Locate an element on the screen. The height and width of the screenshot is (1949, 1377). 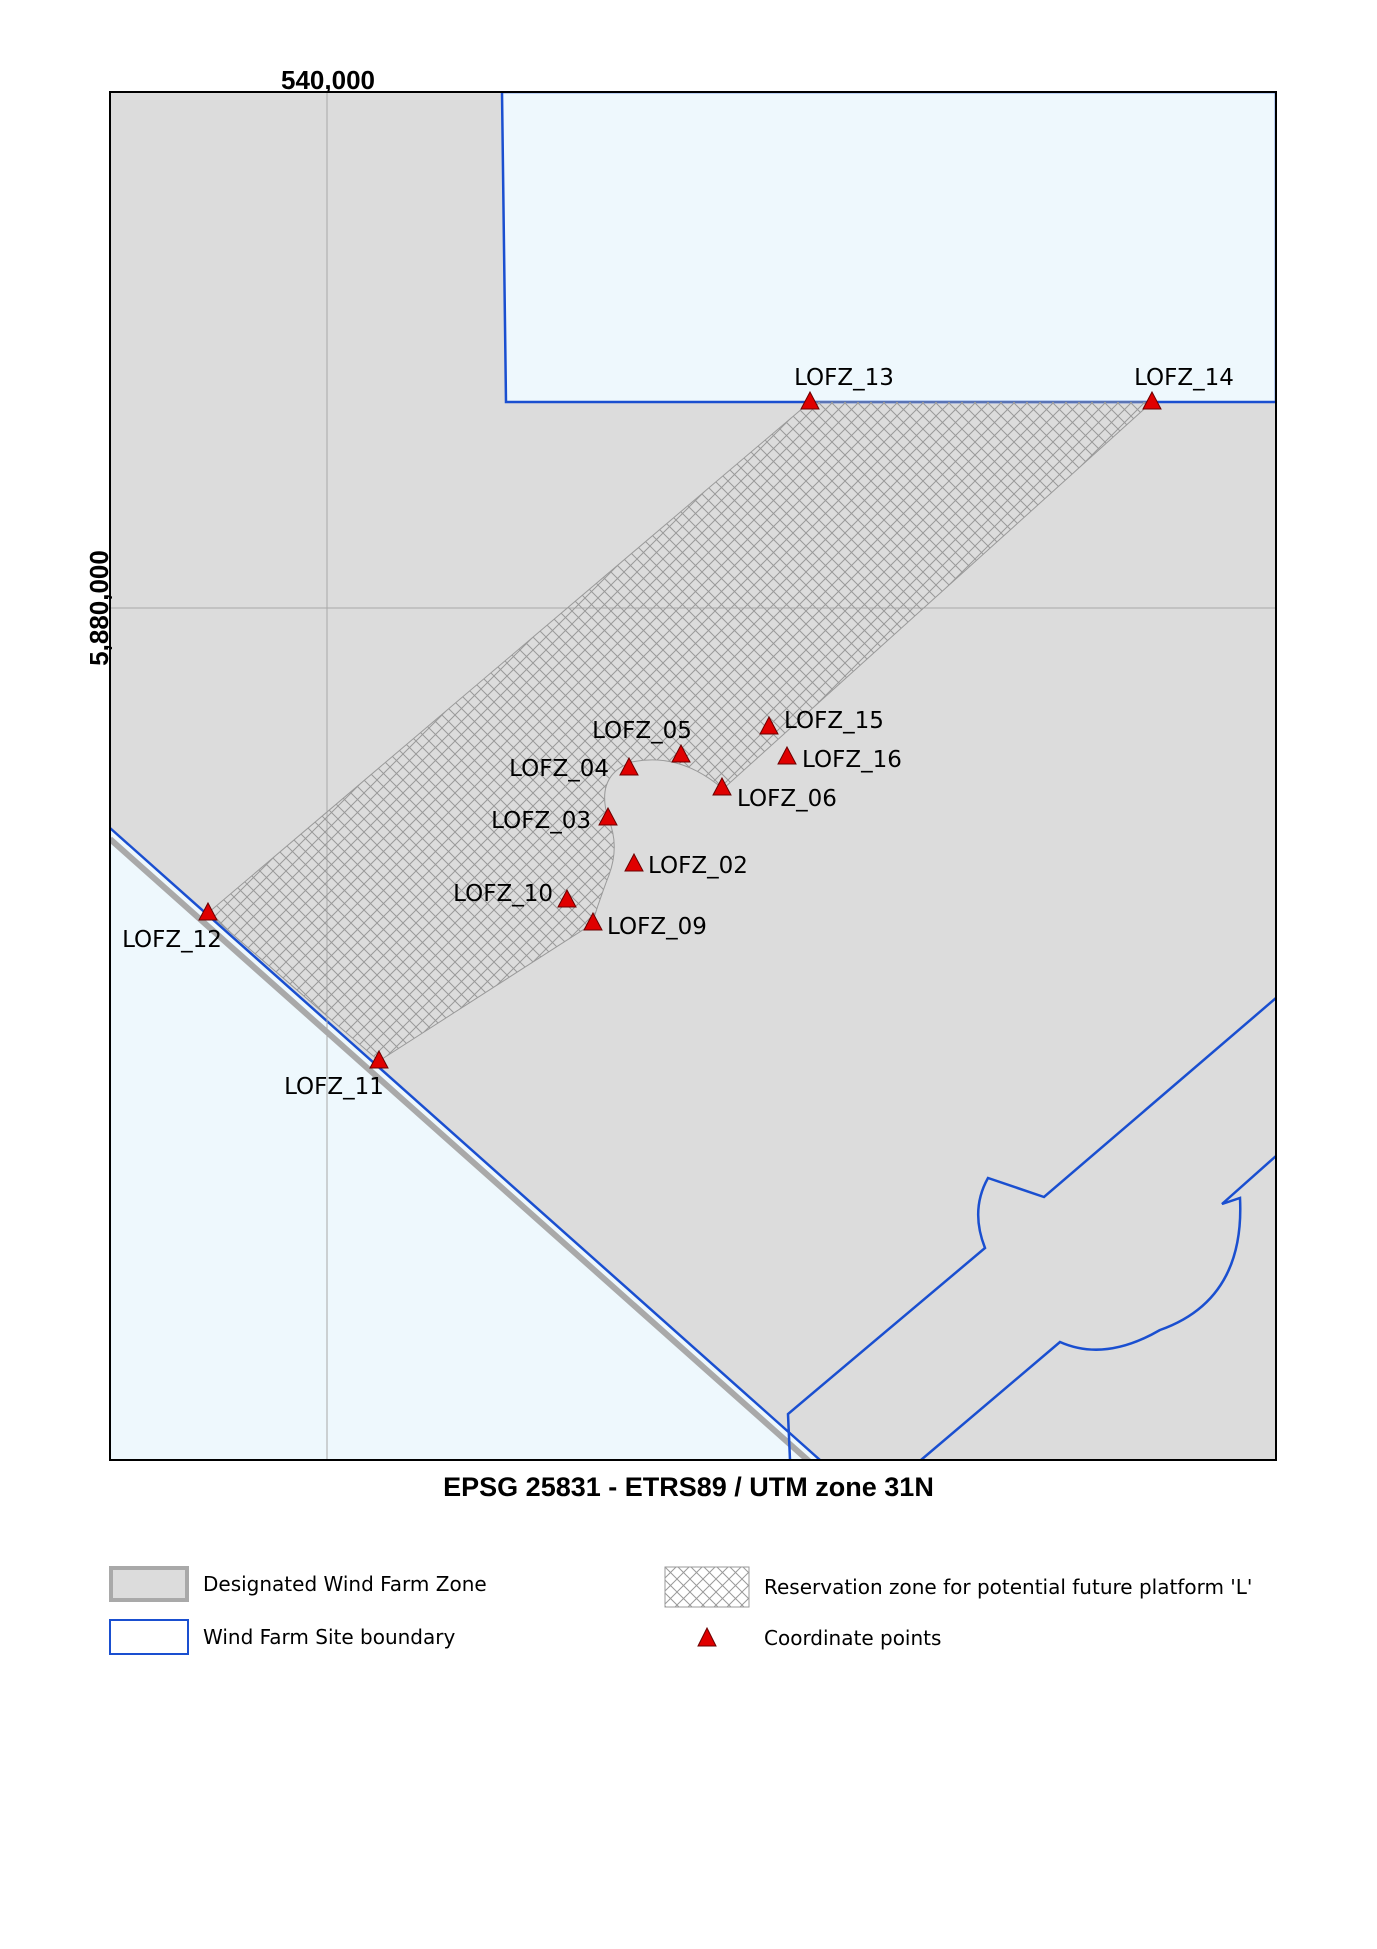
coordinate-label-lofz-03: LOFZ_03 is located at coordinates (541, 821).